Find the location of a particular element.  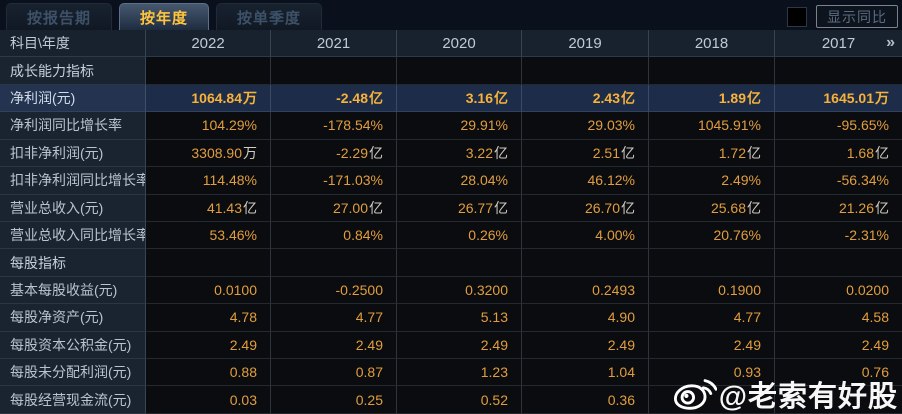

value-number: 53.46% is located at coordinates (233, 235).